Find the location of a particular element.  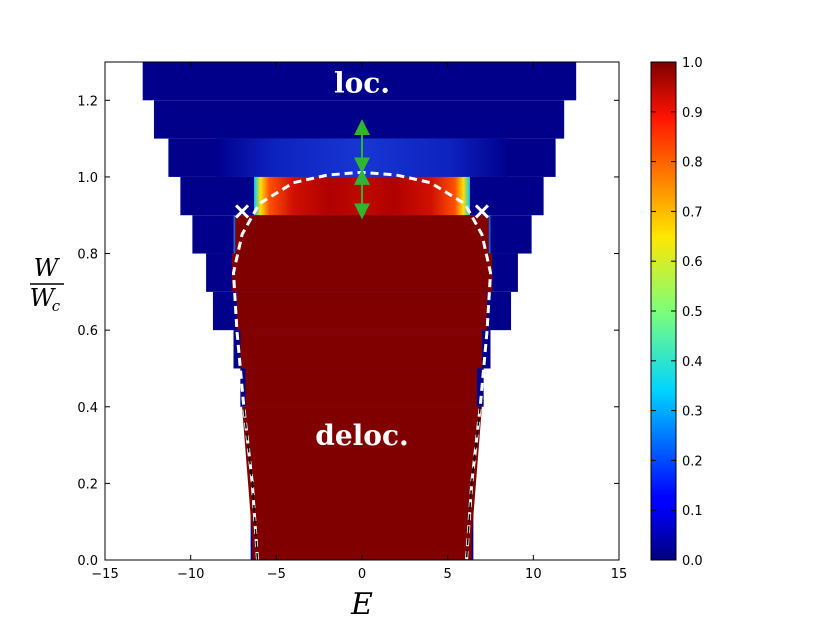

y-axis-title-subscript: c is located at coordinates (56, 306).